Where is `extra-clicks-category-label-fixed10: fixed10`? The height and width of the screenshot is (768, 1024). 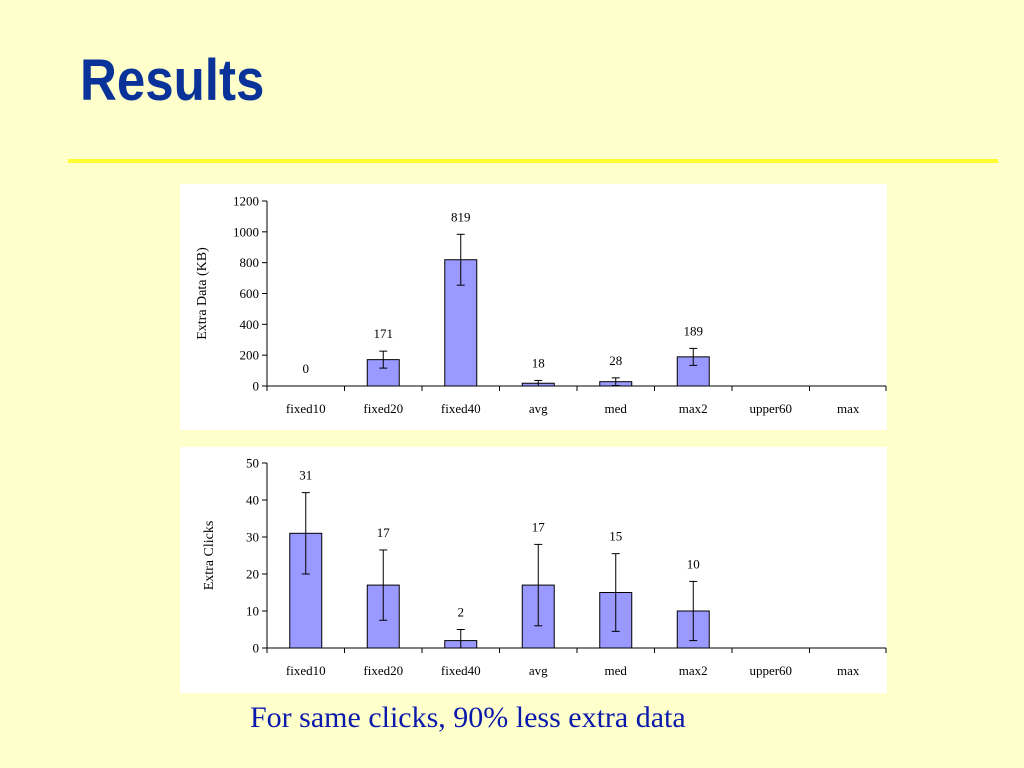 extra-clicks-category-label-fixed10: fixed10 is located at coordinates (306, 670).